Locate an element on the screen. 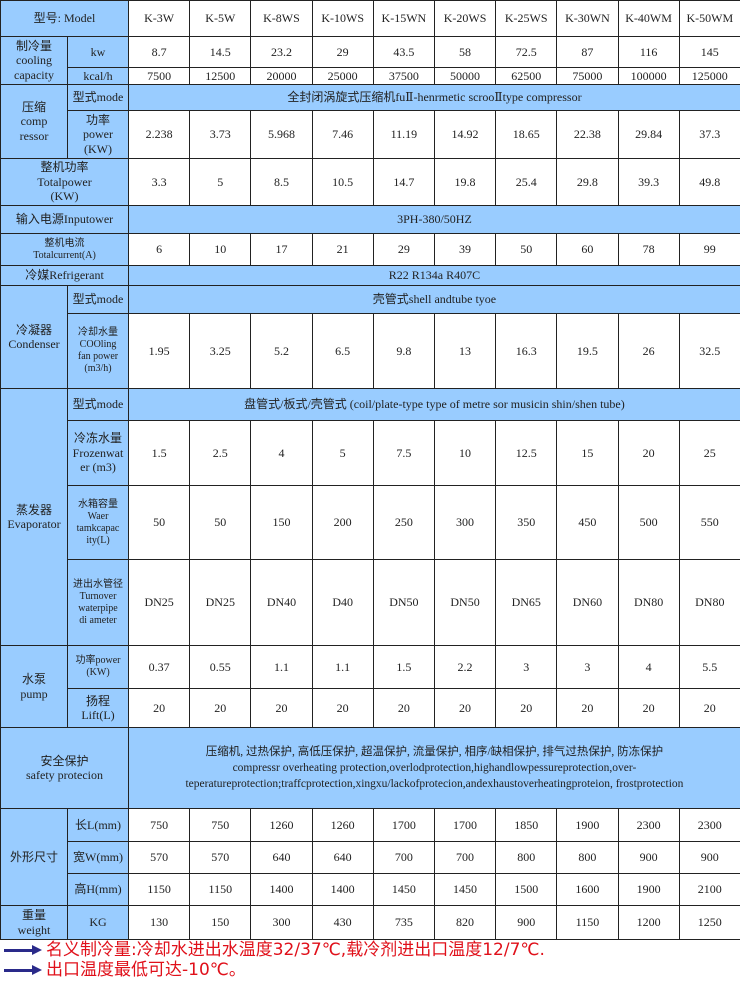  value-cell: 7.46 is located at coordinates (342, 134).